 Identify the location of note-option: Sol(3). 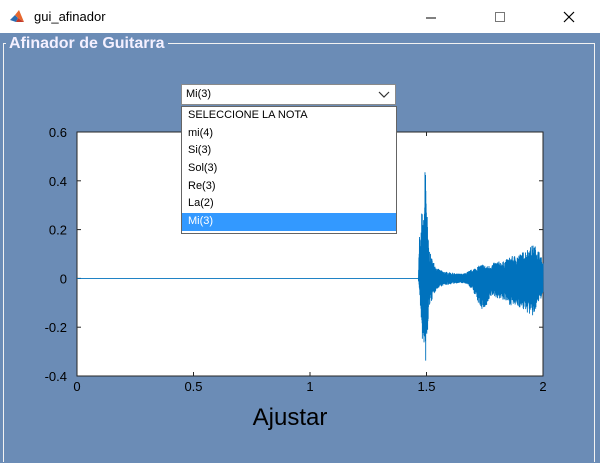
(203, 168).